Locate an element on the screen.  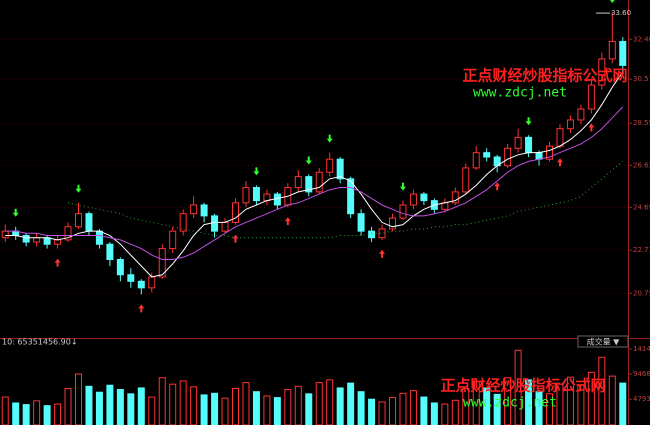
y-tick-label: 30.57 is located at coordinates (641, 79).